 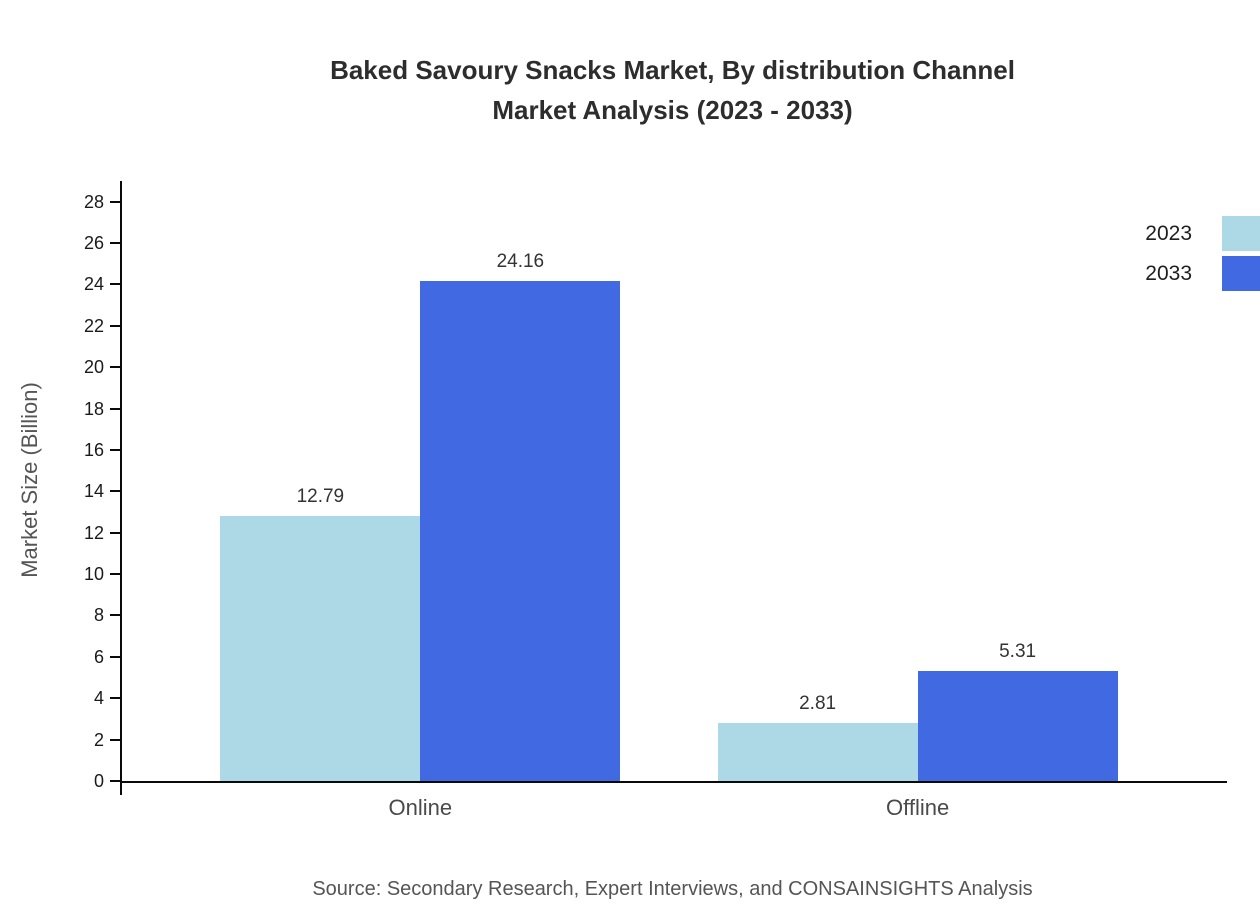 I want to click on y-tick-label: 4, so click(x=98, y=698).